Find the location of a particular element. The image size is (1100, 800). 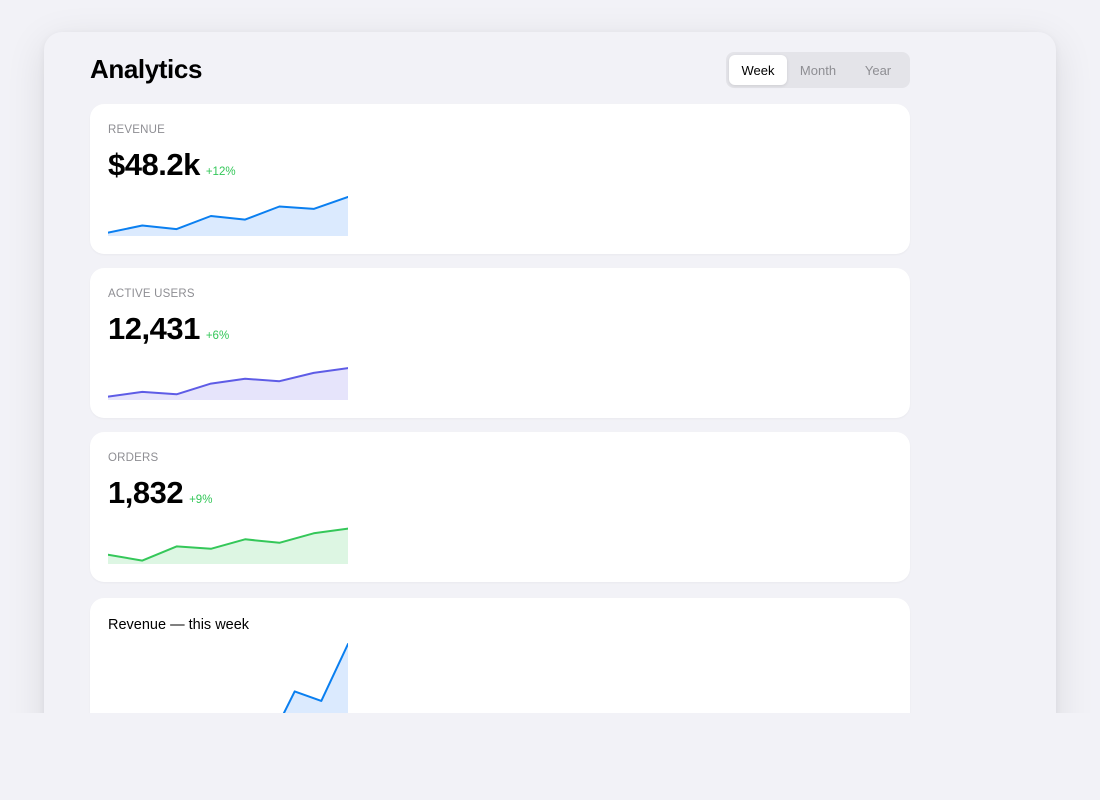

metric-delta: +12% is located at coordinates (220, 172).